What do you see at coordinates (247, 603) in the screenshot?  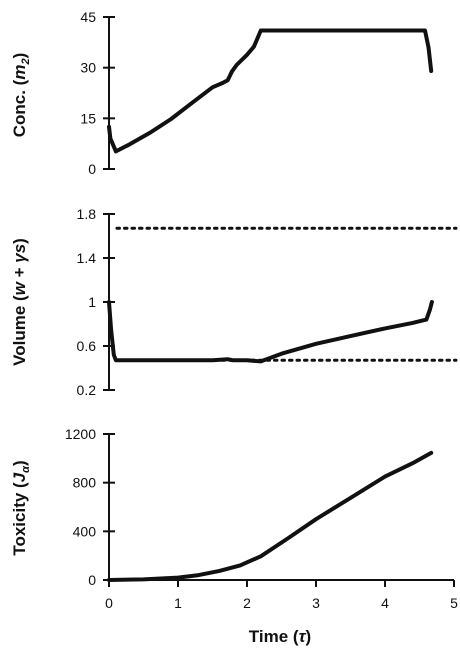 I see `toxicity-x-tick-label: 2` at bounding box center [247, 603].